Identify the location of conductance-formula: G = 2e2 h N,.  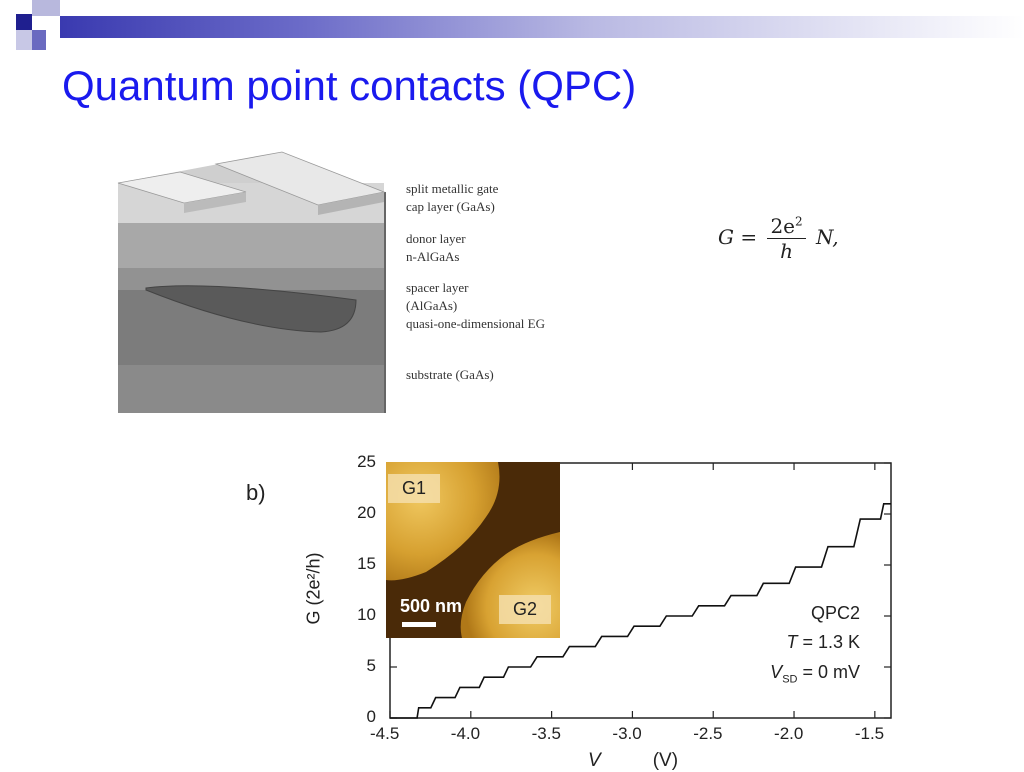
(778, 238).